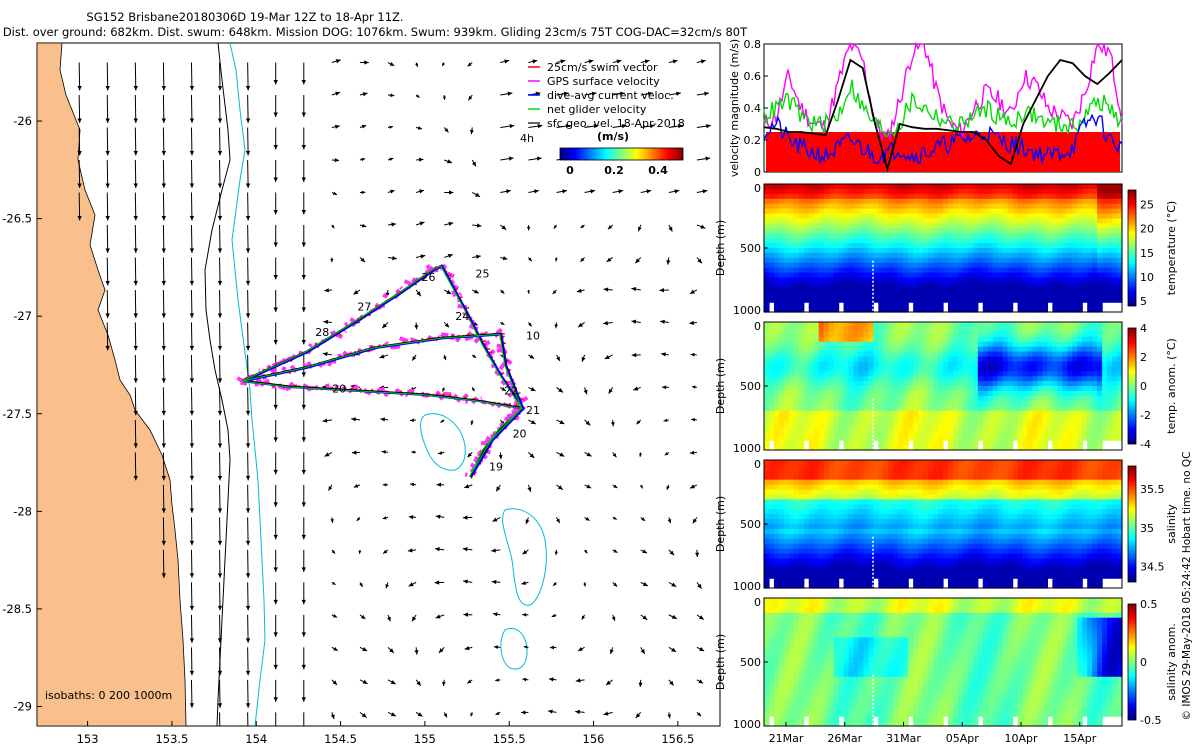 The width and height of the screenshot is (1200, 750). I want to click on gps-velocity-segment, so click(460, 294).